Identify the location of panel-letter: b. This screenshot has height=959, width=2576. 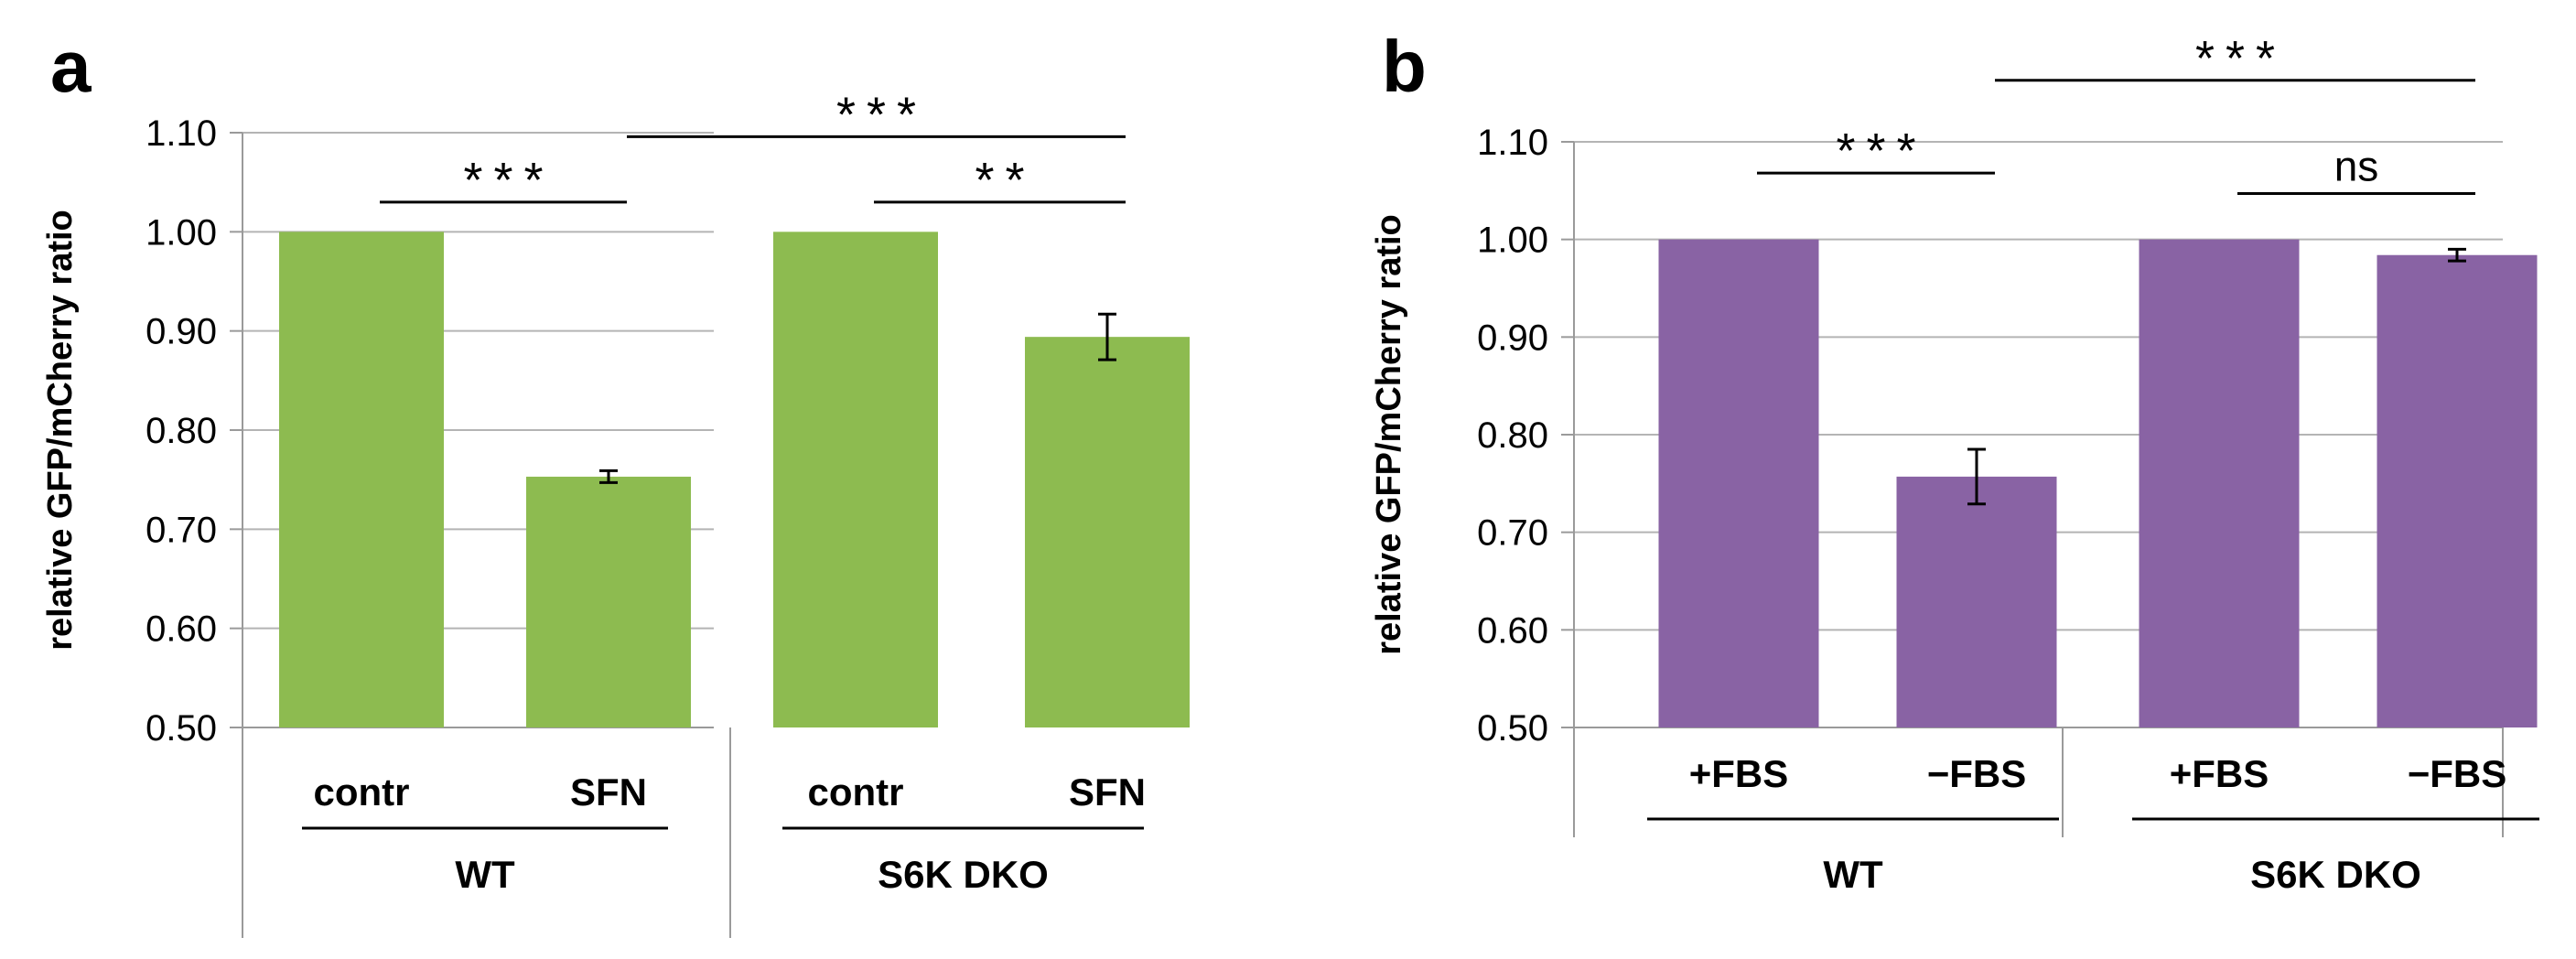
(1404, 66).